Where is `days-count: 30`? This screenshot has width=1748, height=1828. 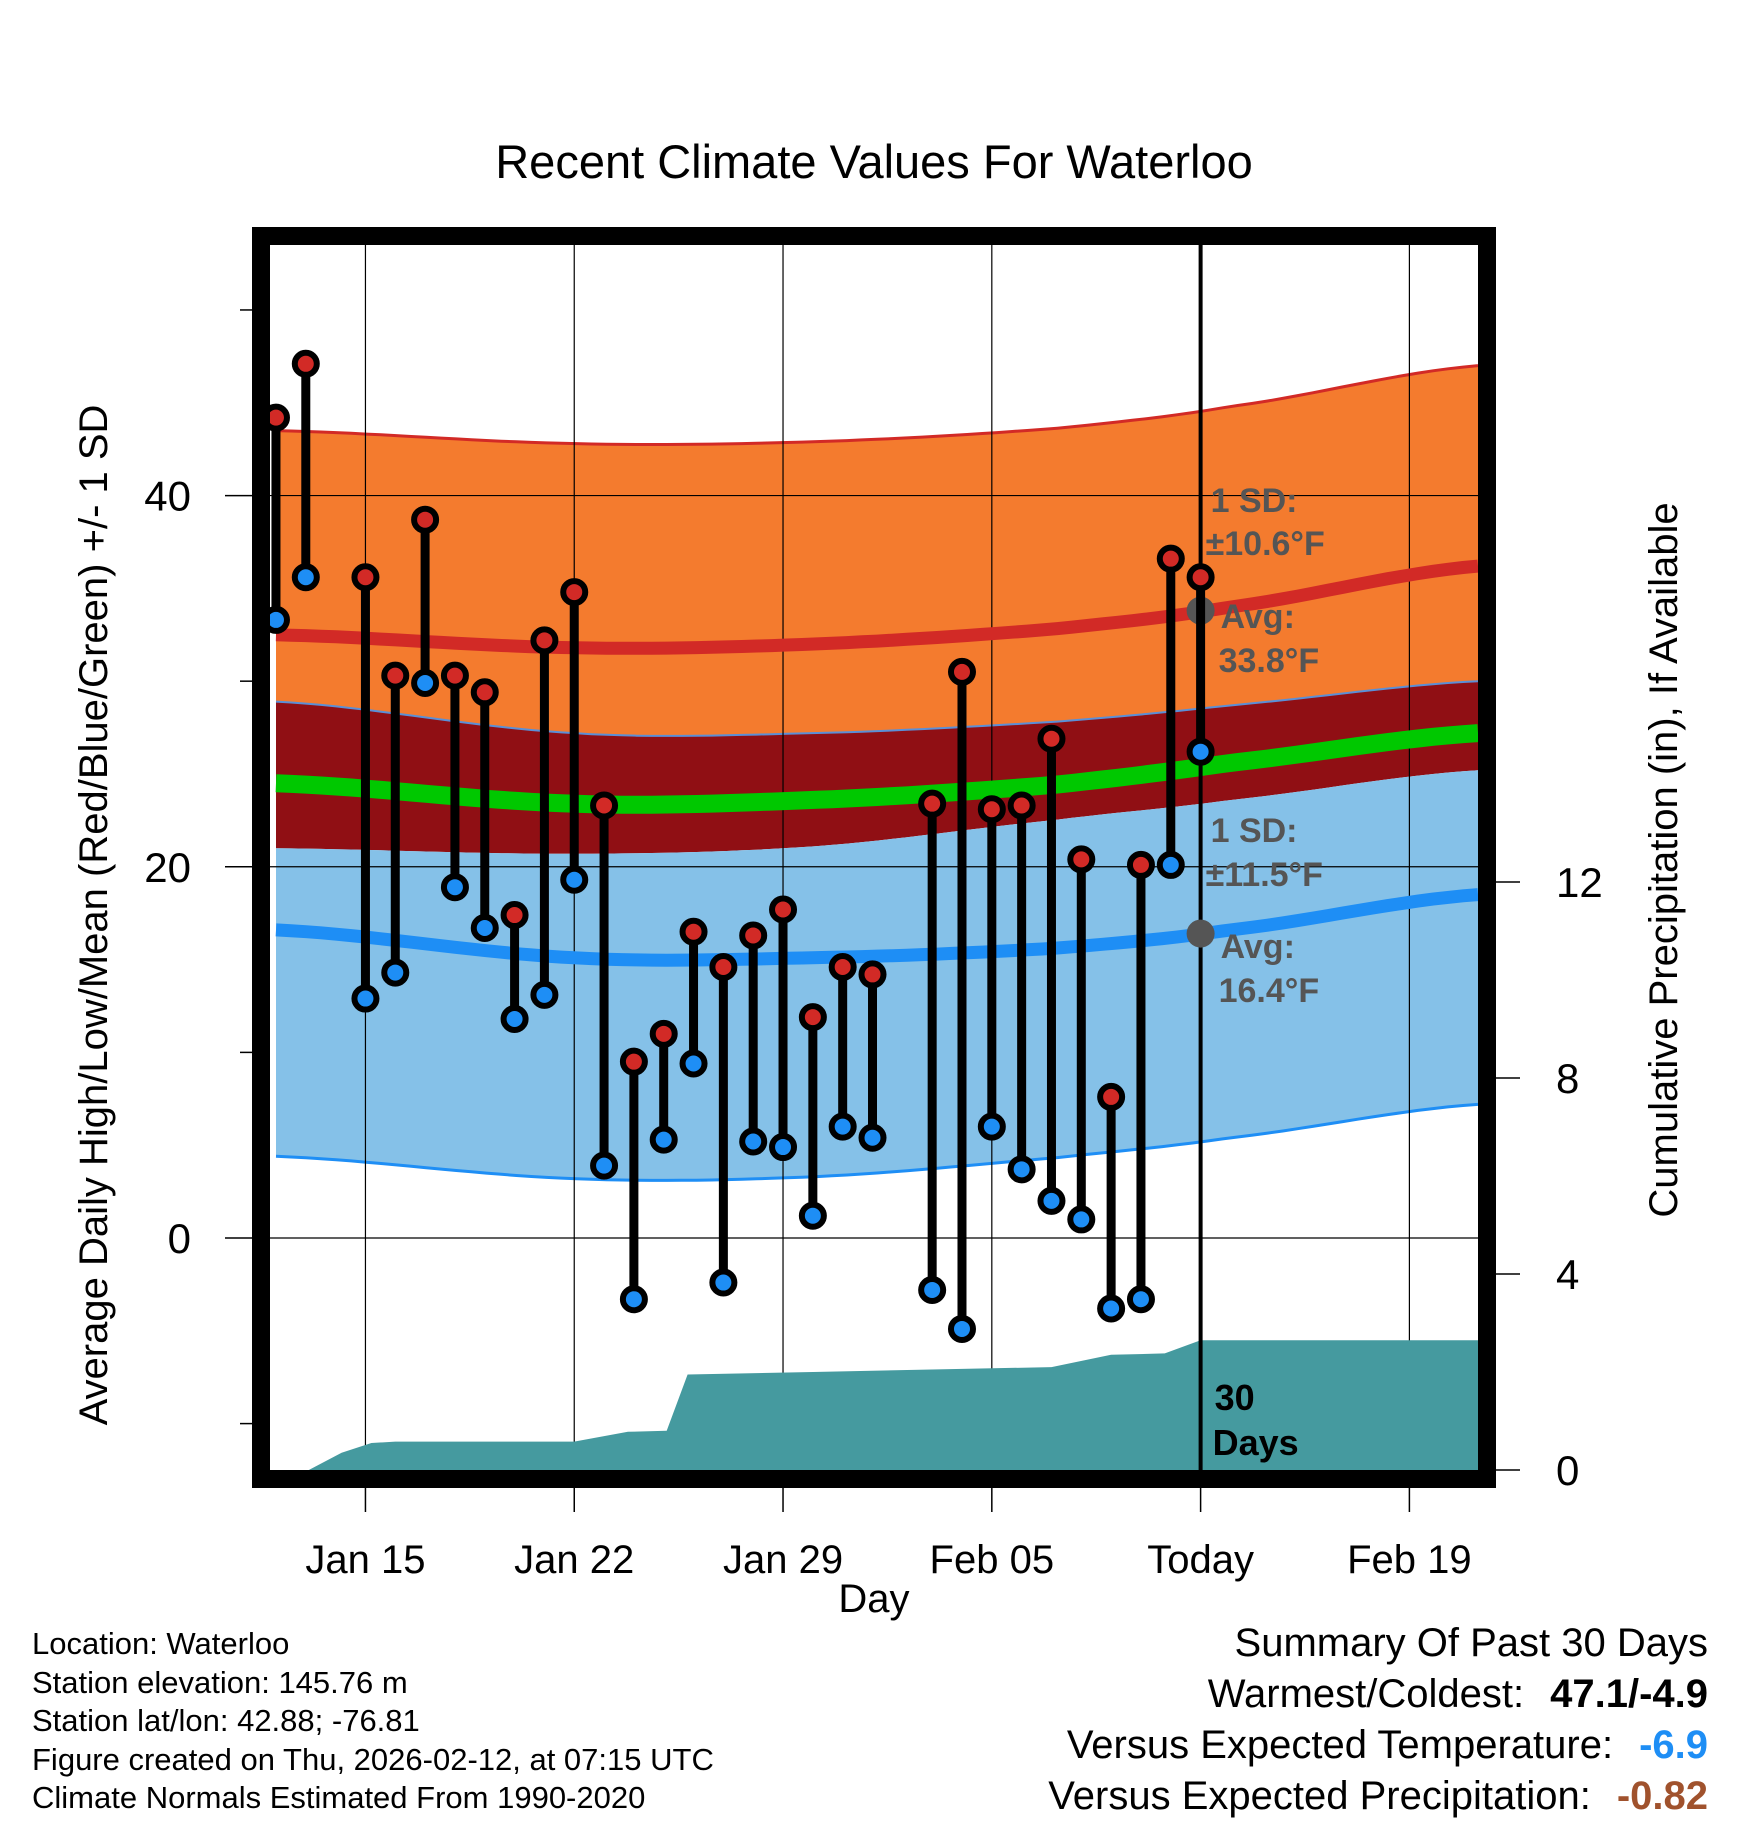 days-count: 30 is located at coordinates (1235, 1397).